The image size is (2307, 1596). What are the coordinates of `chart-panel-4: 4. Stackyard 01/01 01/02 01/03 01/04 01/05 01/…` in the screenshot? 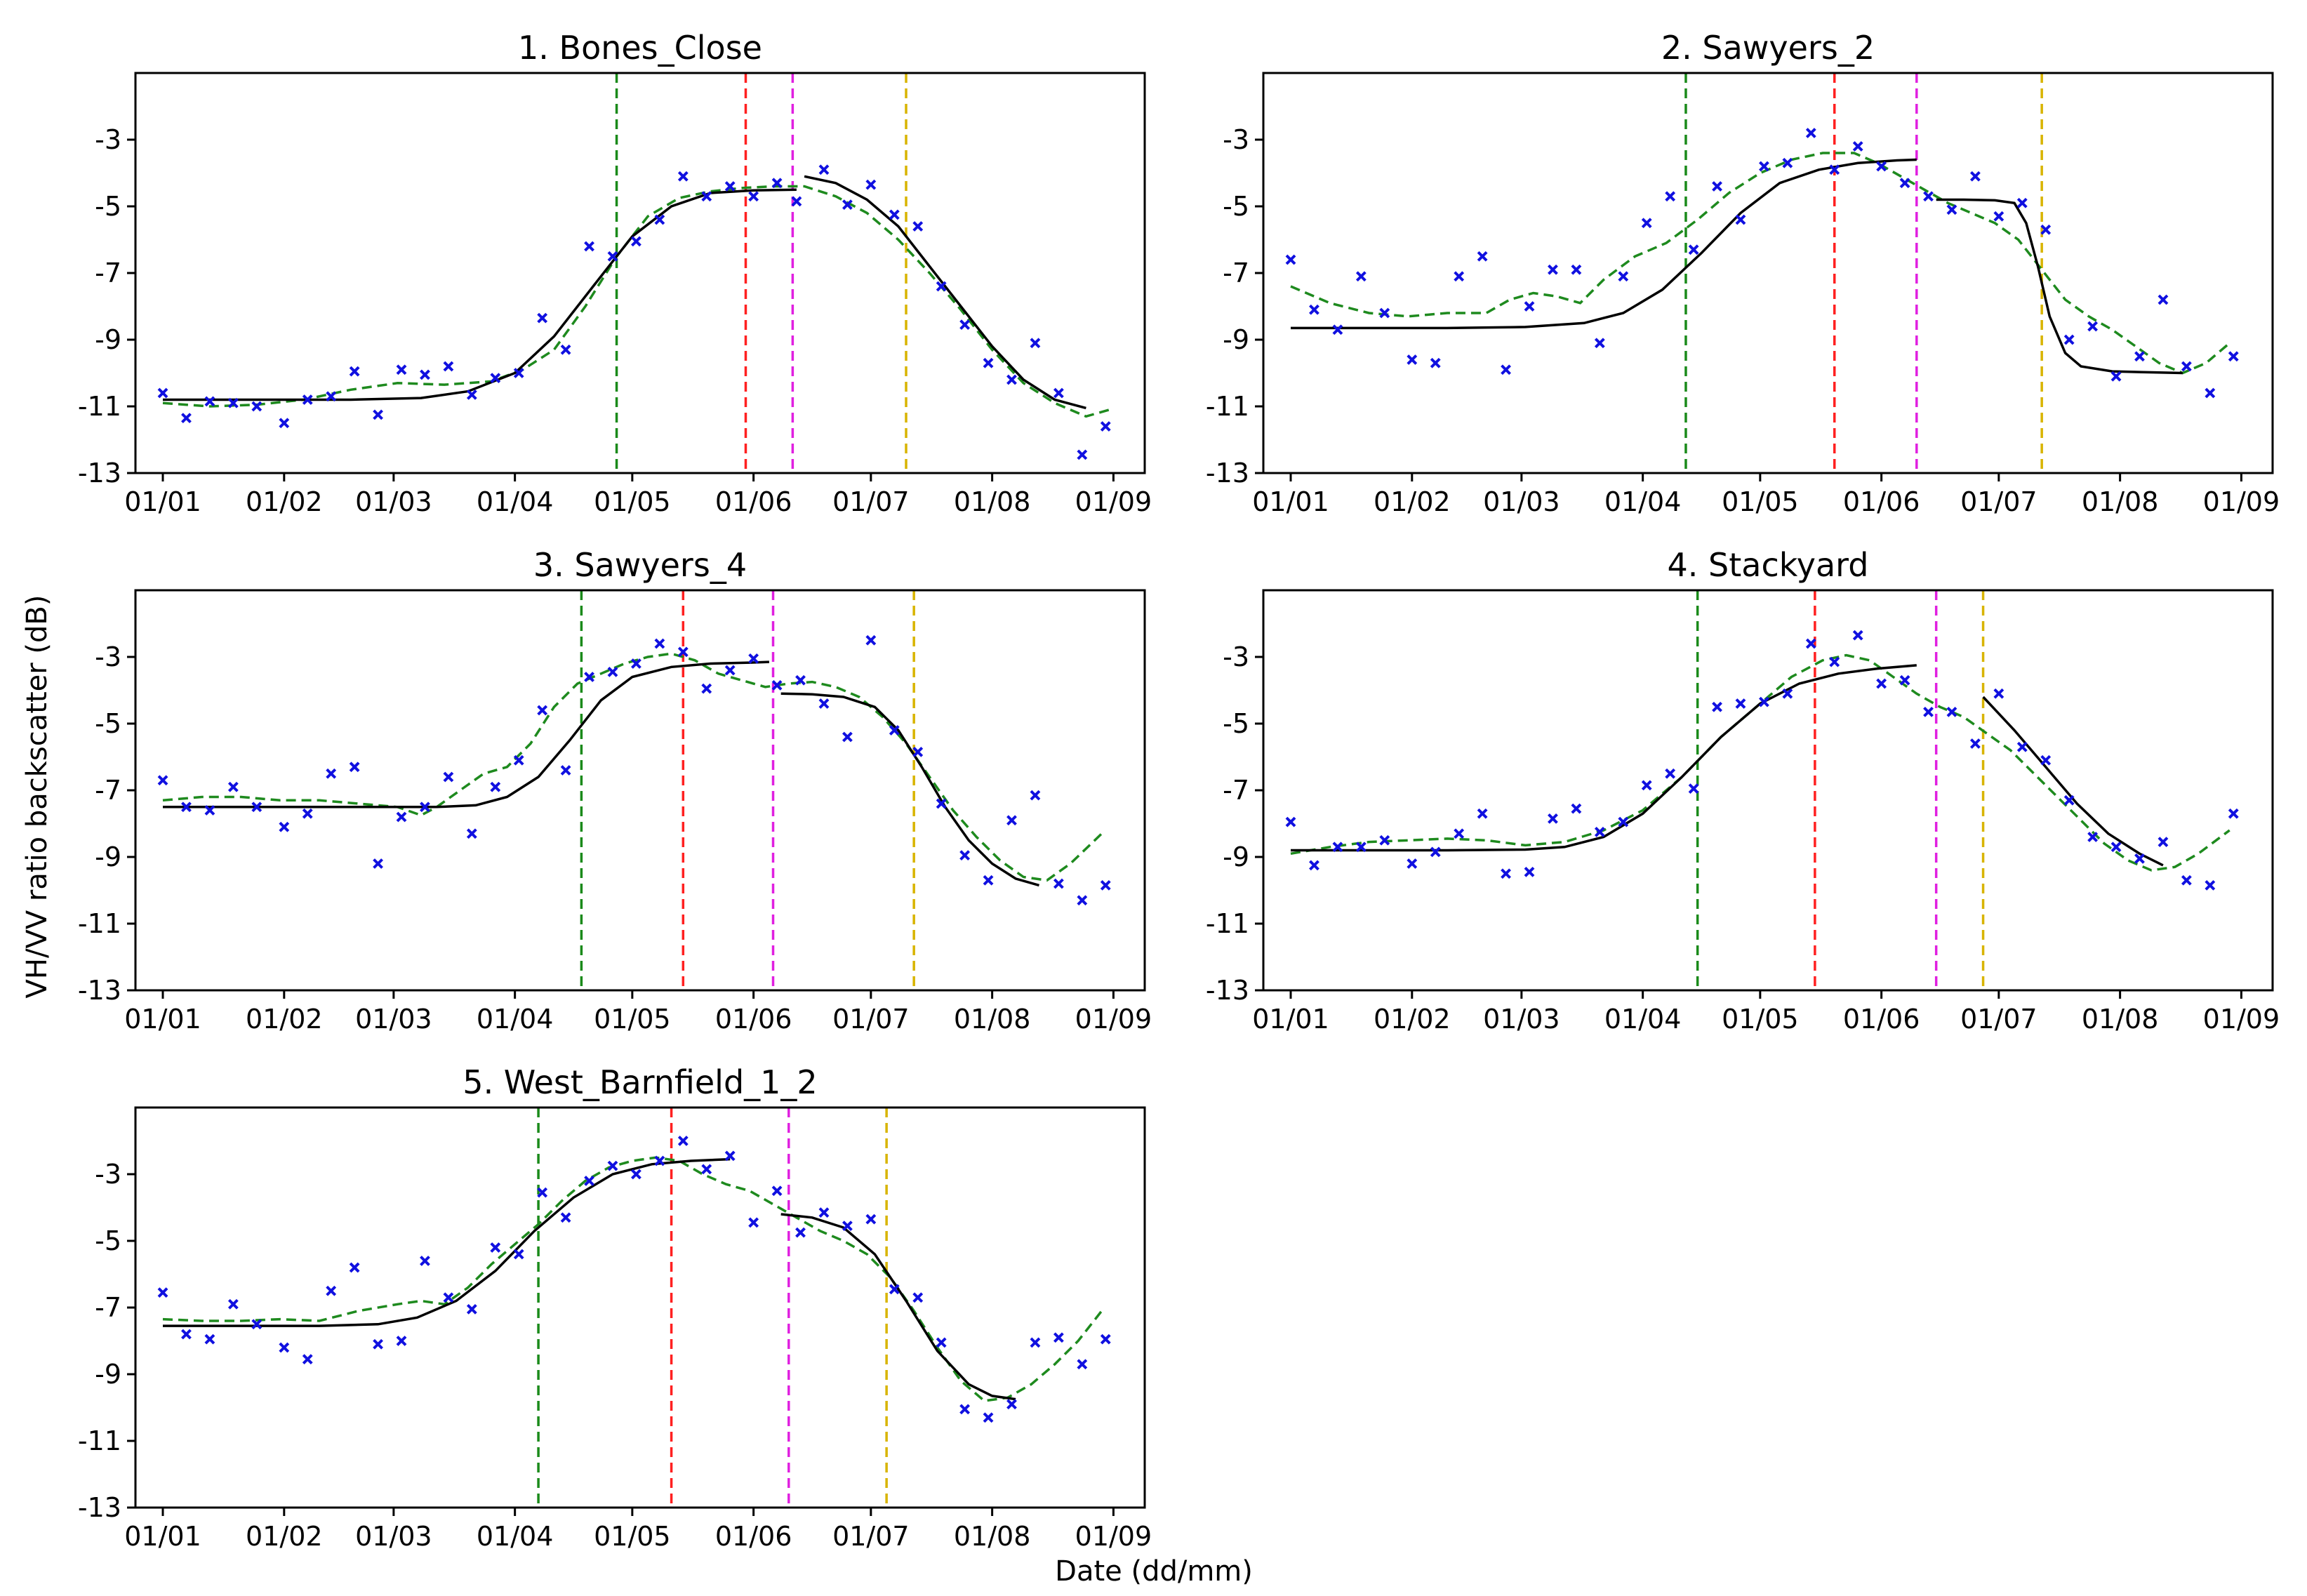 It's located at (1743, 790).